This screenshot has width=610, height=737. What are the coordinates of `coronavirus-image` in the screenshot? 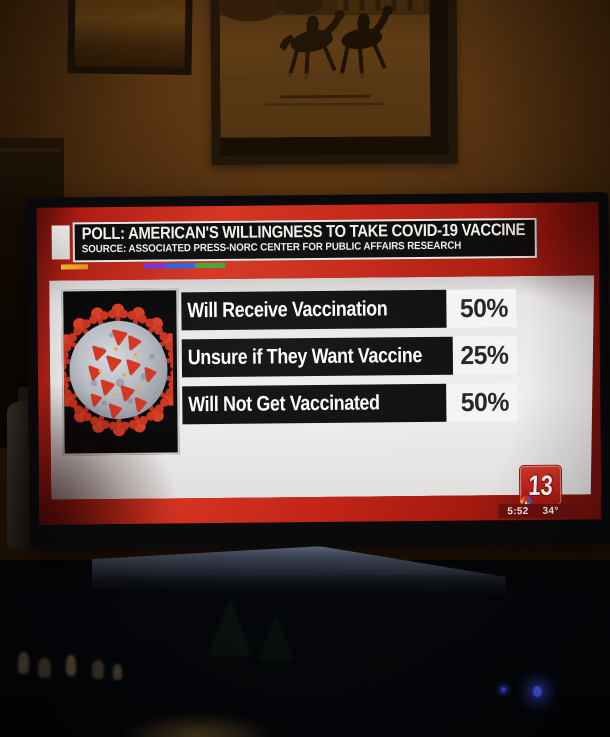 It's located at (120, 371).